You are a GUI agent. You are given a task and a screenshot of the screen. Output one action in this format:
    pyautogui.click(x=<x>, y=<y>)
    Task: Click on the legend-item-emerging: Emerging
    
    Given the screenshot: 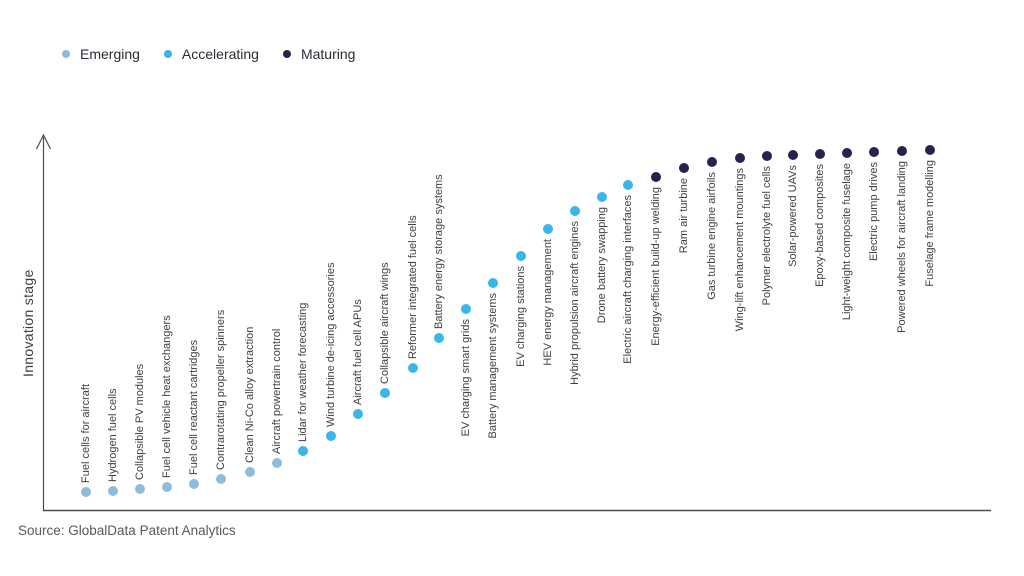 What is the action you would take?
    pyautogui.click(x=101, y=54)
    